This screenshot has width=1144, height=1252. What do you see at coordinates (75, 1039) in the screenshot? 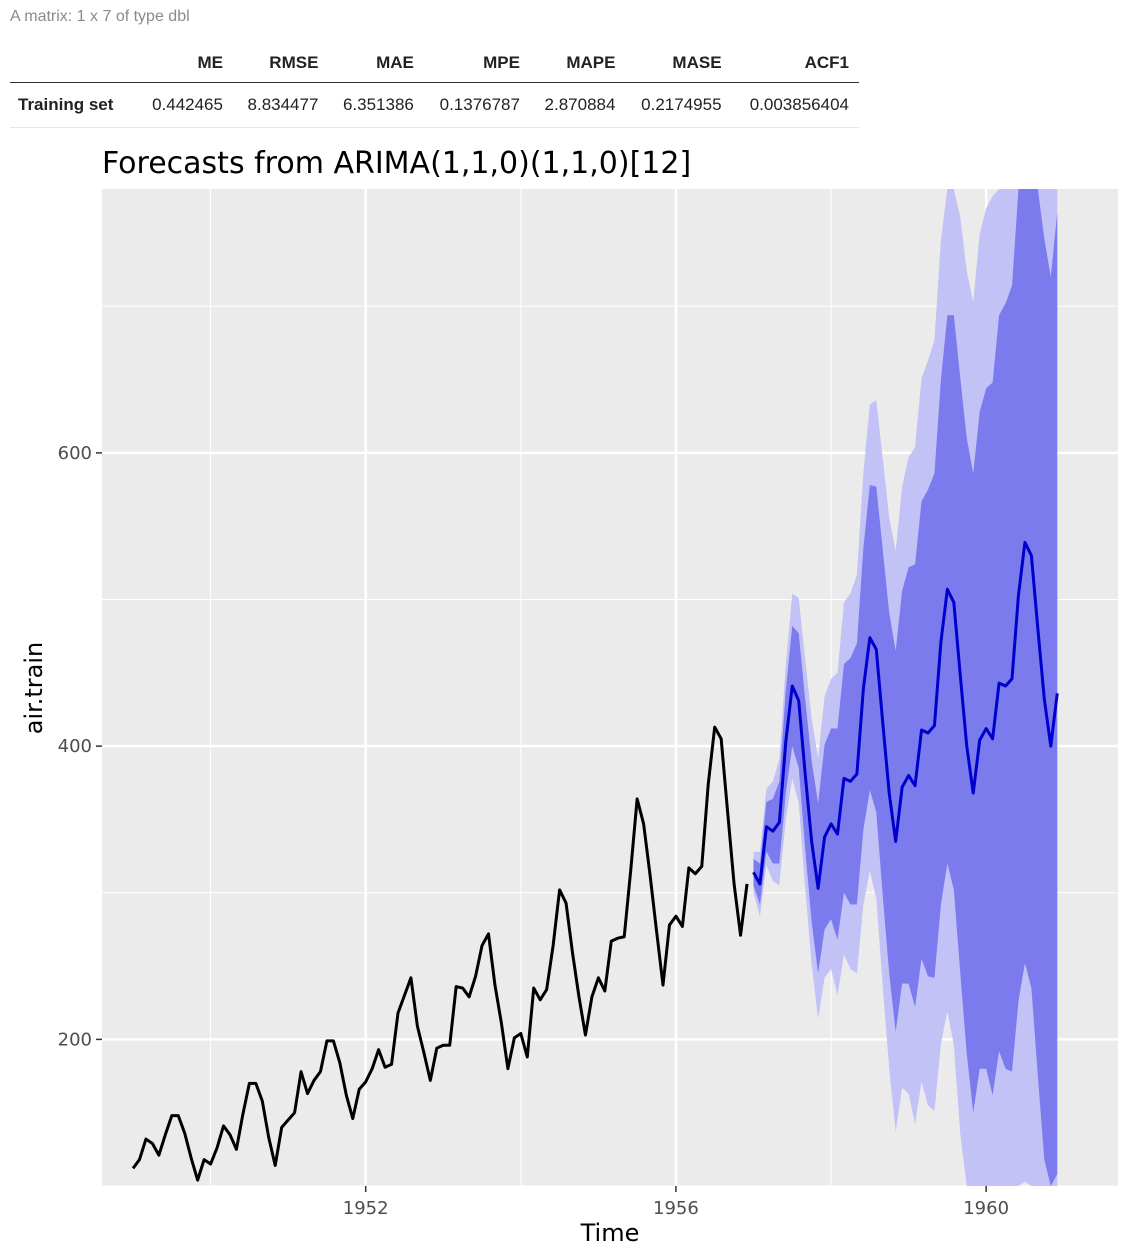
I see `y-tick-label: 200` at bounding box center [75, 1039].